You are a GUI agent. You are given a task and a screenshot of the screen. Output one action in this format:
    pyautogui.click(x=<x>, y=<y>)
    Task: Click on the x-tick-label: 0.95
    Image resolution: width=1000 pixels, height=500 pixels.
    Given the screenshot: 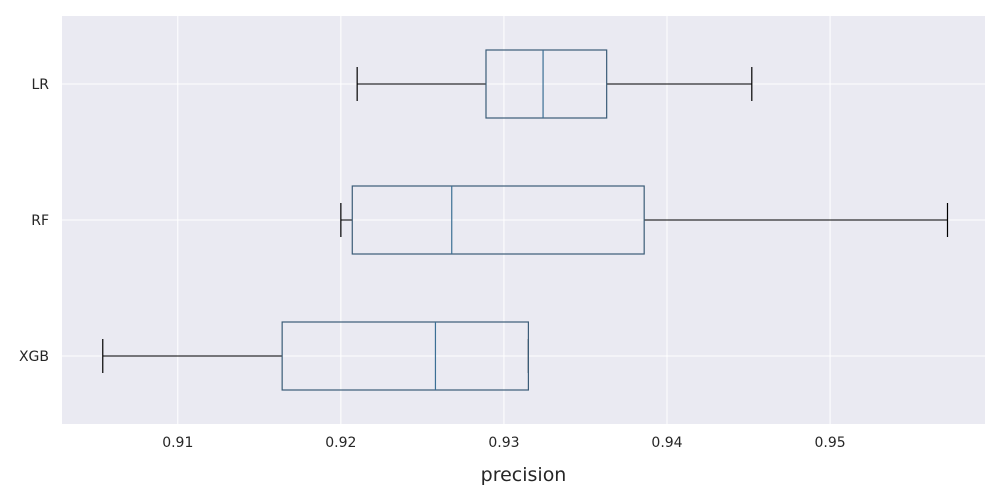 What is the action you would take?
    pyautogui.click(x=829, y=443)
    